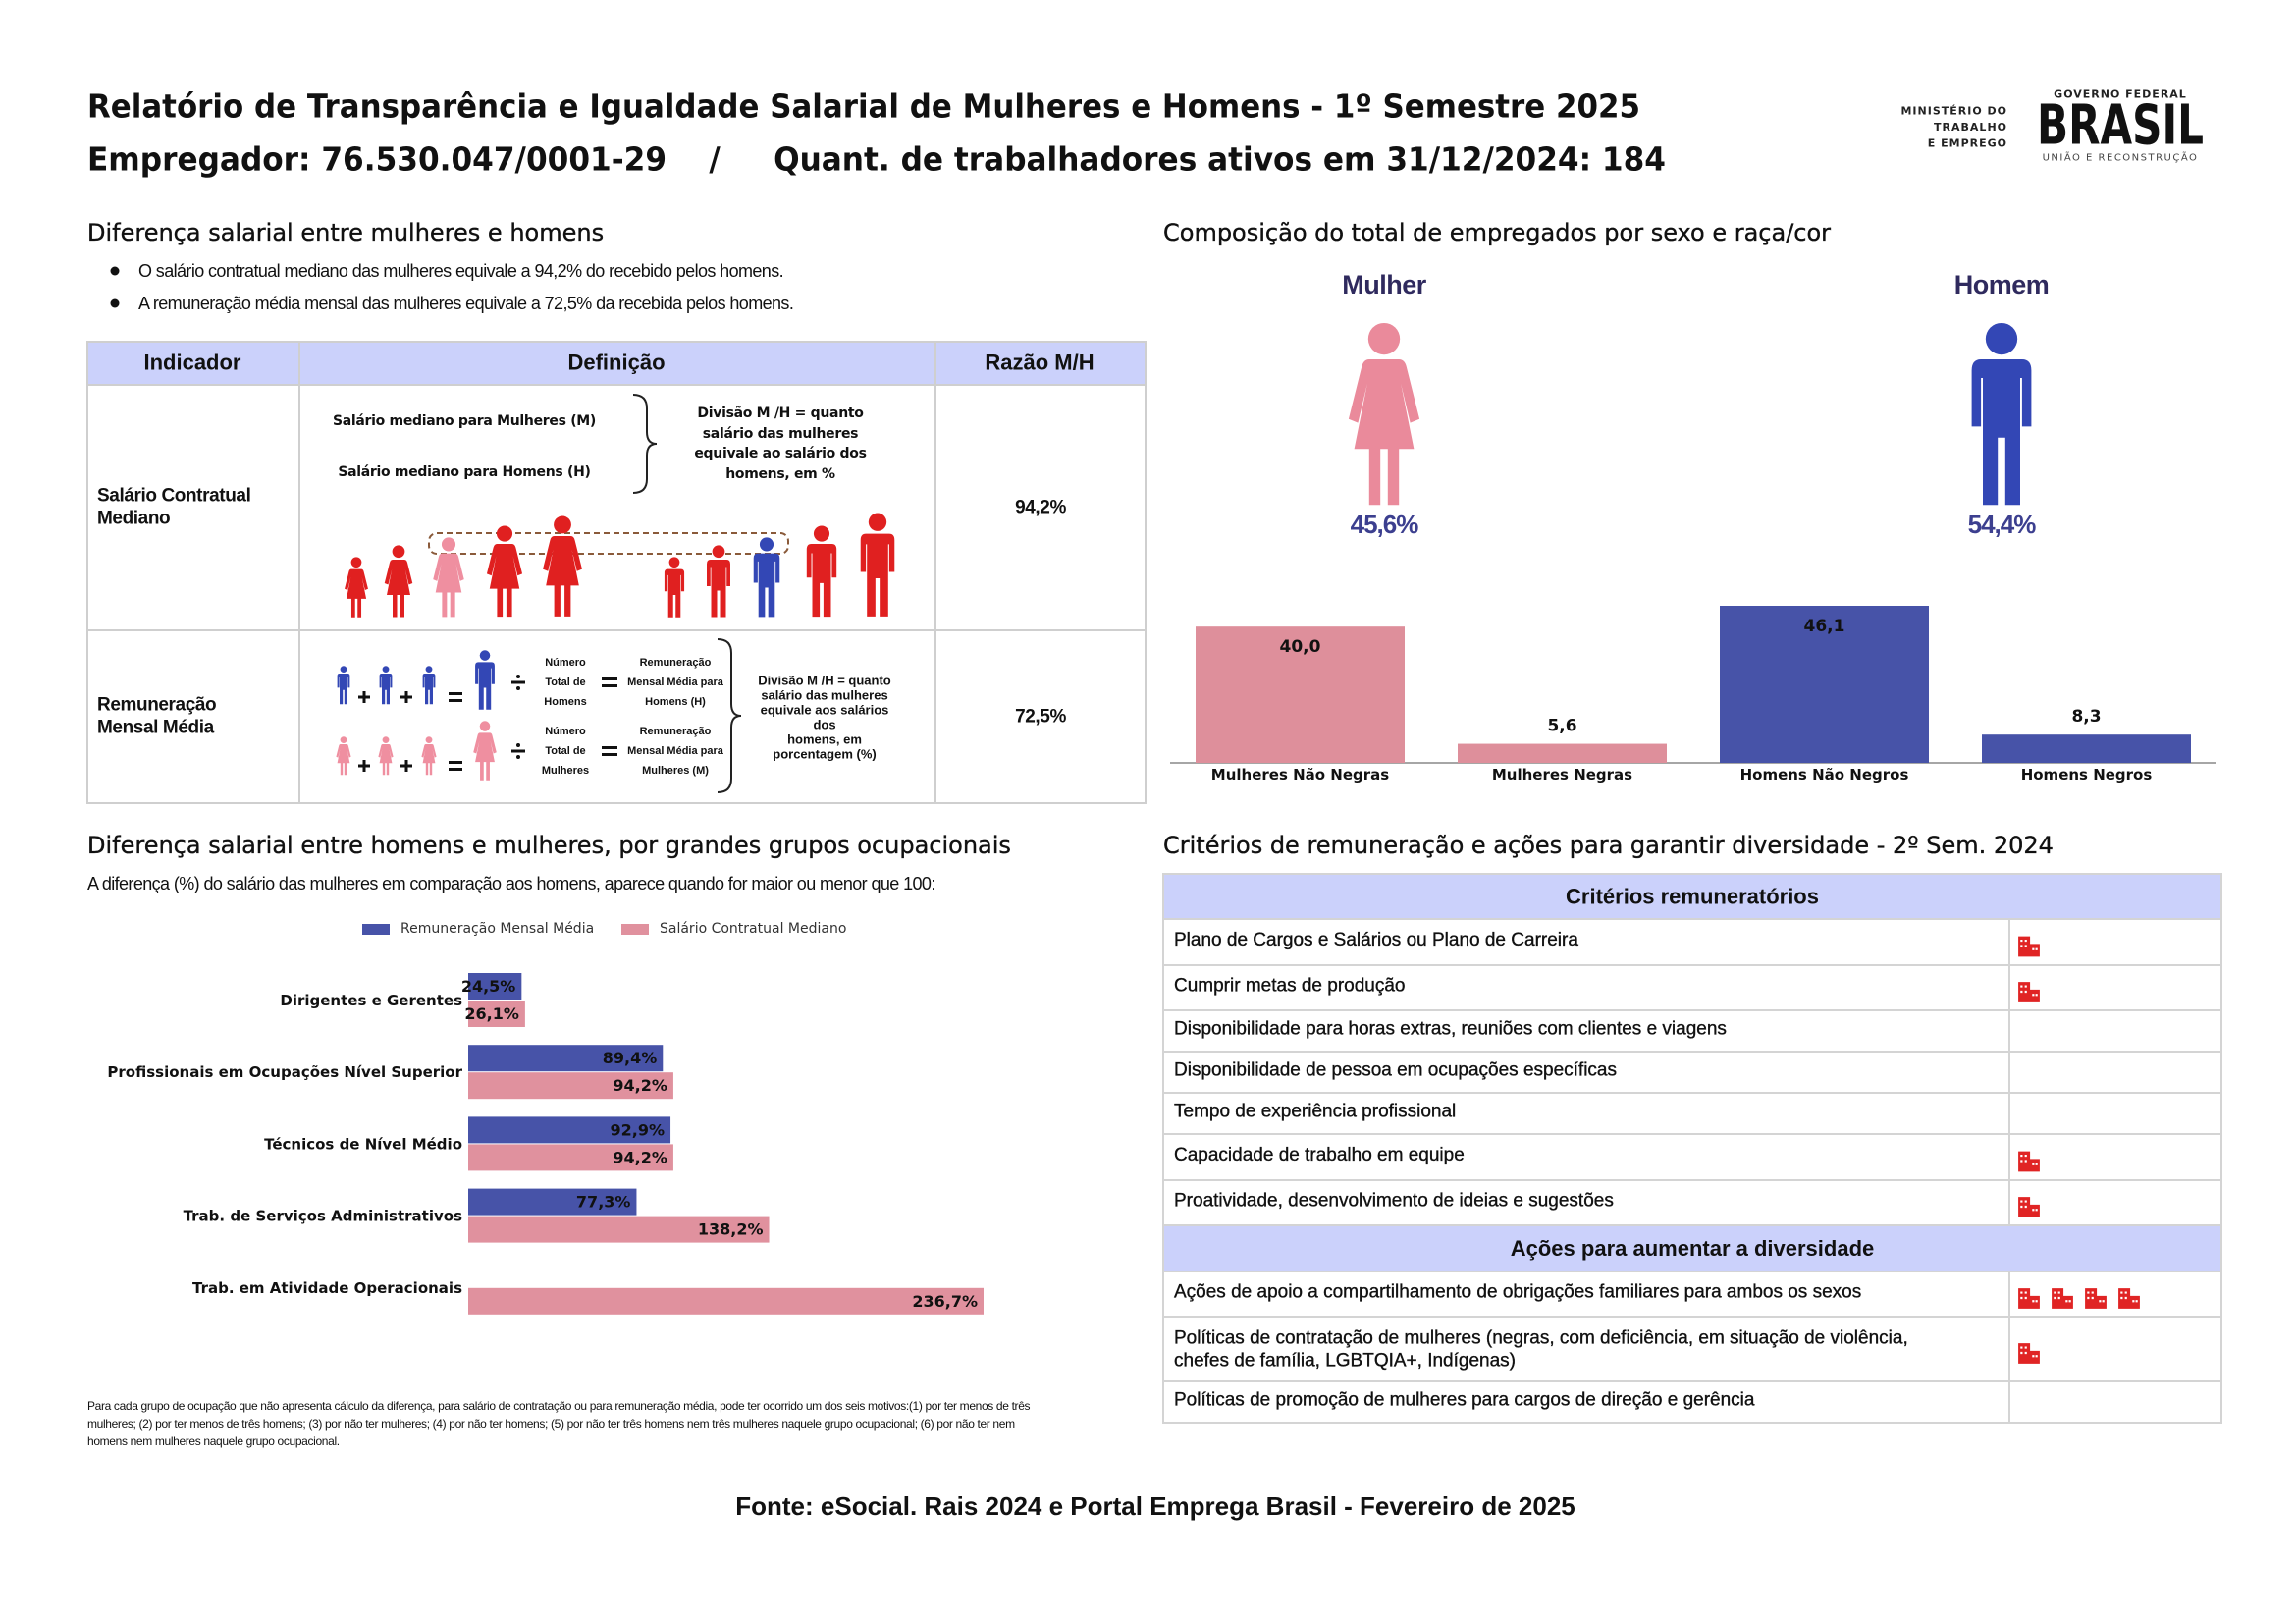 The width and height of the screenshot is (2296, 1623). Describe the element at coordinates (191, 363) in the screenshot. I see `table-header: Indicador` at that location.